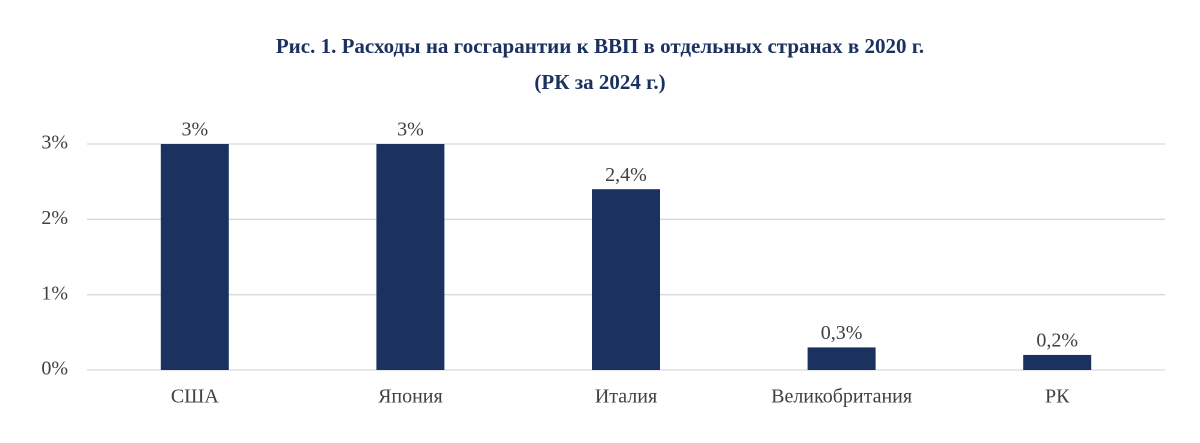 The width and height of the screenshot is (1200, 443). I want to click on y-tick-label: 0%, so click(54, 369).